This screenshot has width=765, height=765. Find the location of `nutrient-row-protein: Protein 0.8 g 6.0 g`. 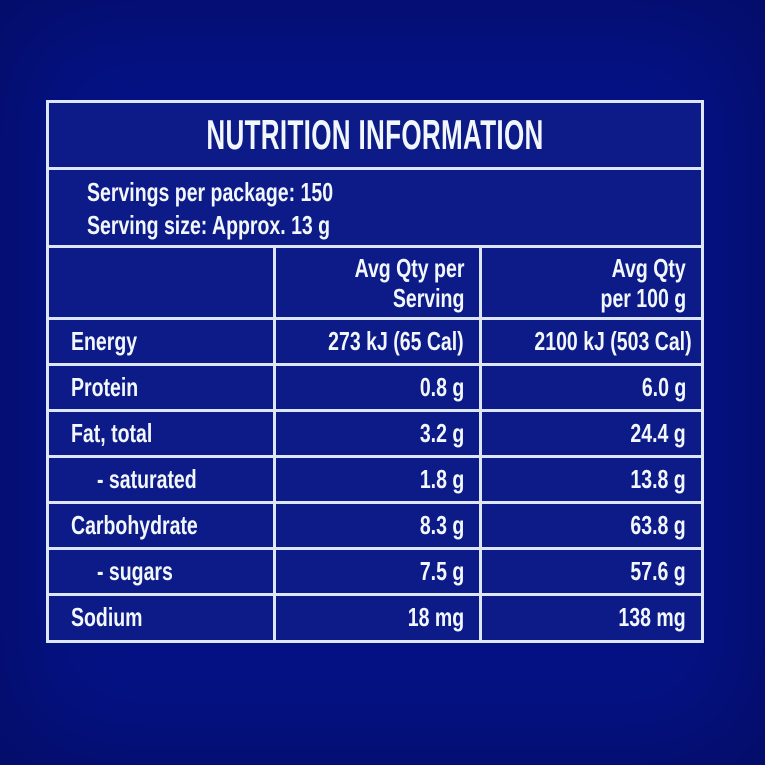

nutrient-row-protein: Protein 0.8 g 6.0 g is located at coordinates (375, 389).